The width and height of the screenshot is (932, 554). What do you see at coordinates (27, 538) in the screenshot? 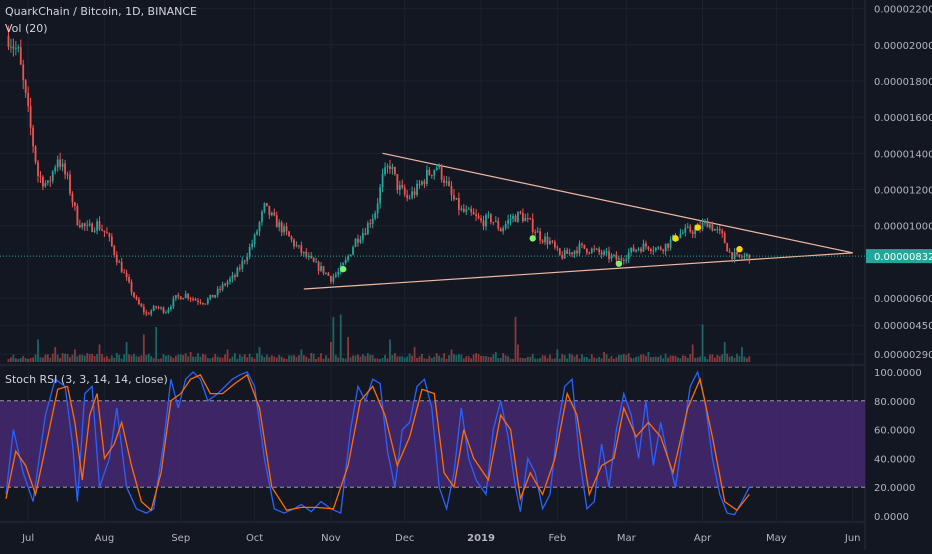
I see `time-tick-label: Jul` at bounding box center [27, 538].